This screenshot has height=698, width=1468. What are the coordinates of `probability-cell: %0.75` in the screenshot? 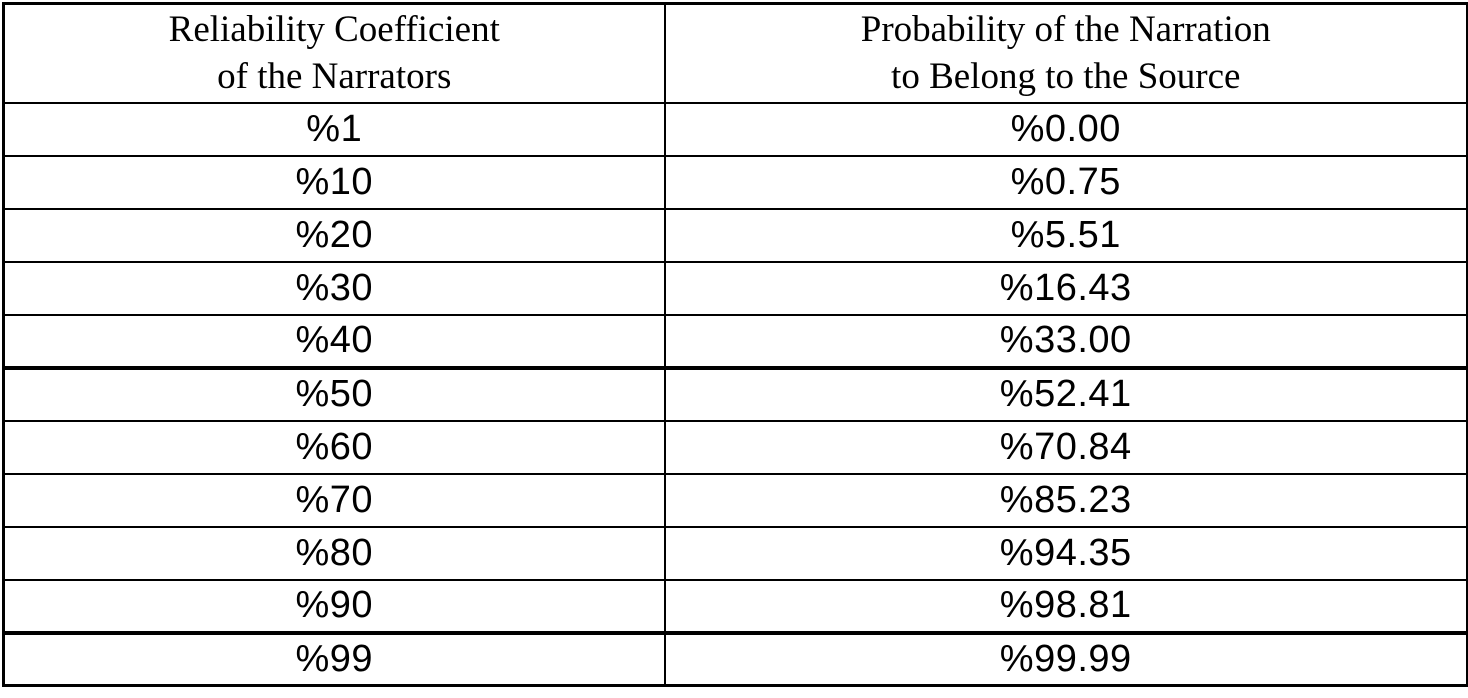 It's located at (1065, 182).